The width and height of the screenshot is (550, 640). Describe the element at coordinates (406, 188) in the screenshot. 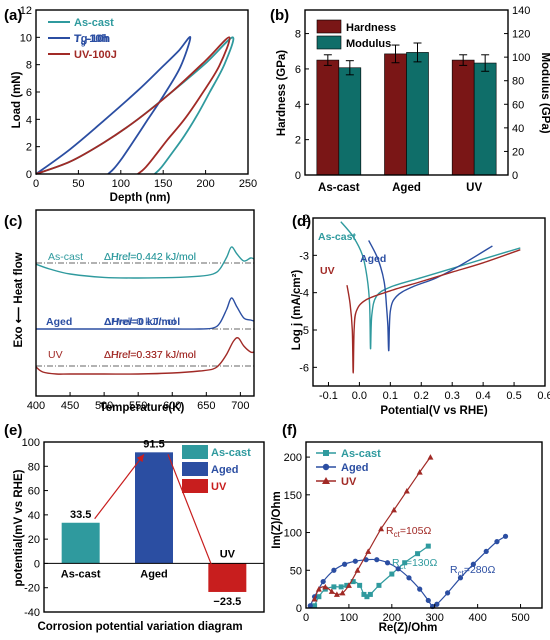

I see `panel-b-category-label: Aged` at that location.